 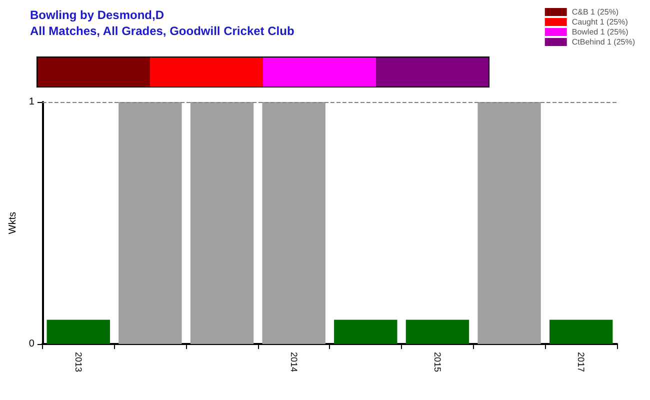 What do you see at coordinates (604, 42) in the screenshot?
I see `legend-label: CtBehind 1 (25%)` at bounding box center [604, 42].